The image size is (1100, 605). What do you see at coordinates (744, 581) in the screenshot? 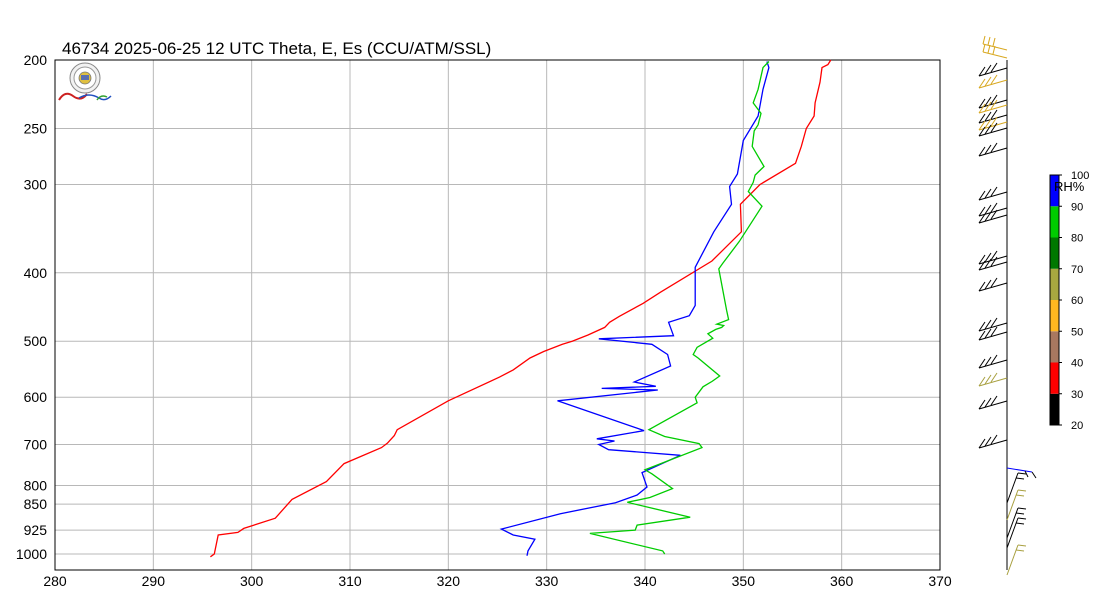
I see `x-tick-label-350: 350` at bounding box center [744, 581].